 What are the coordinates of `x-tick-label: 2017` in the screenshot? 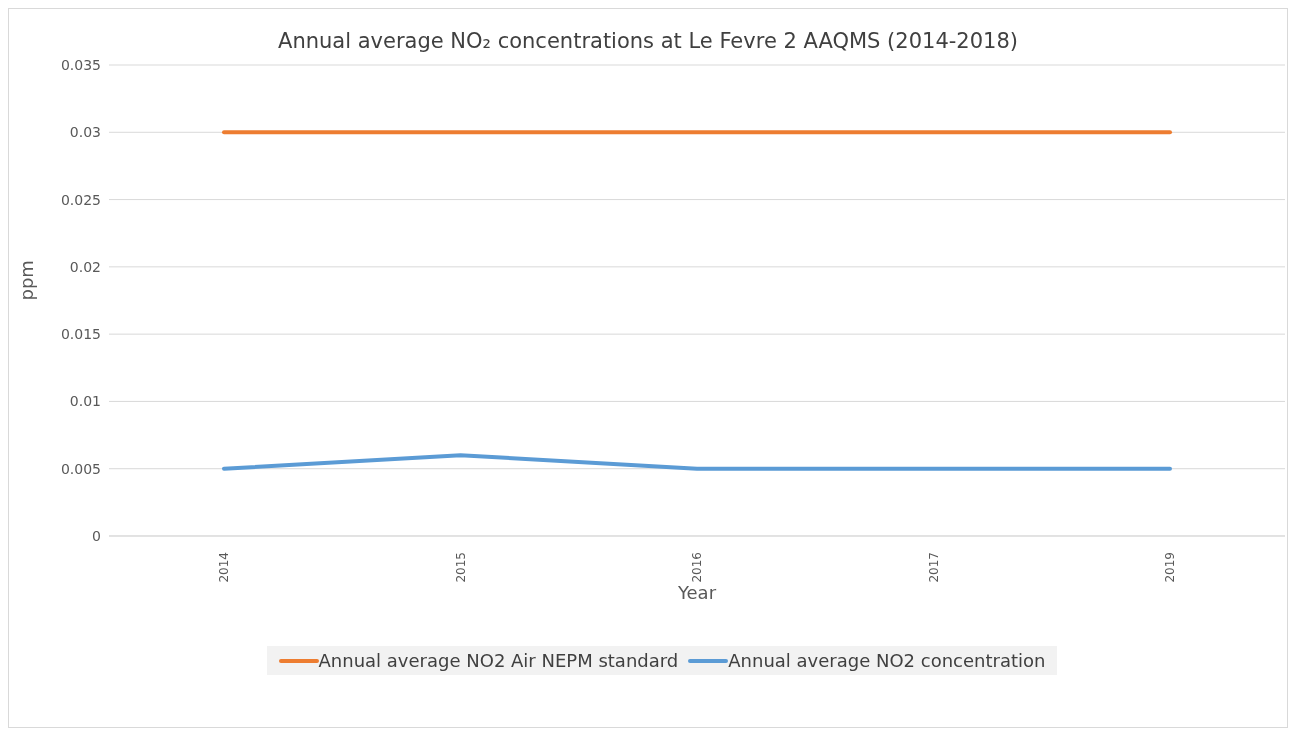 It's located at (933, 567).